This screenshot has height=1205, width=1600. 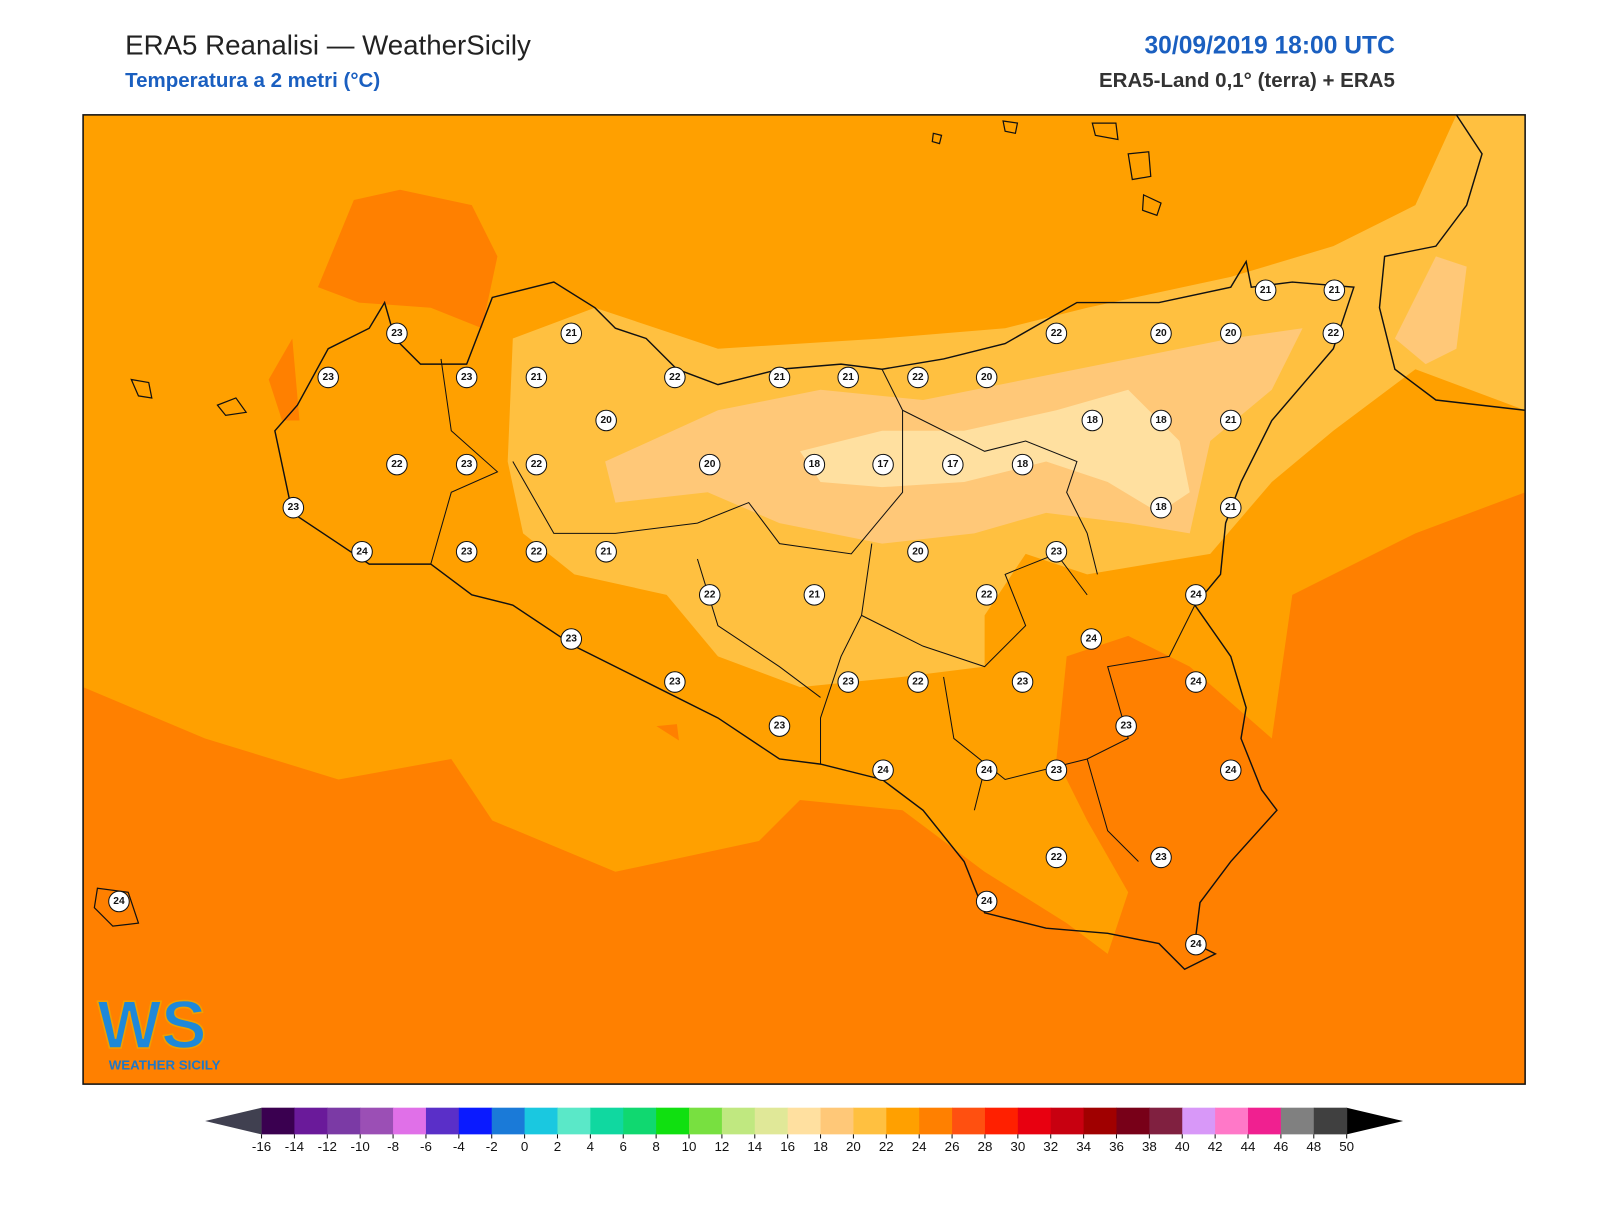 What do you see at coordinates (1149, 1146) in the screenshot?
I see `colorbar-tick-label: 38` at bounding box center [1149, 1146].